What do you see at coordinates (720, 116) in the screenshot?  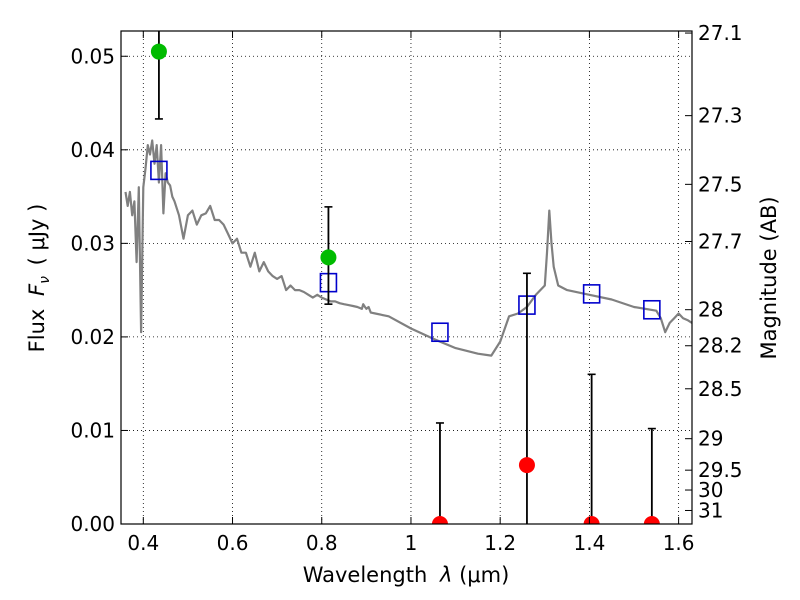 I see `y2-tick-label: 27.3` at bounding box center [720, 116].